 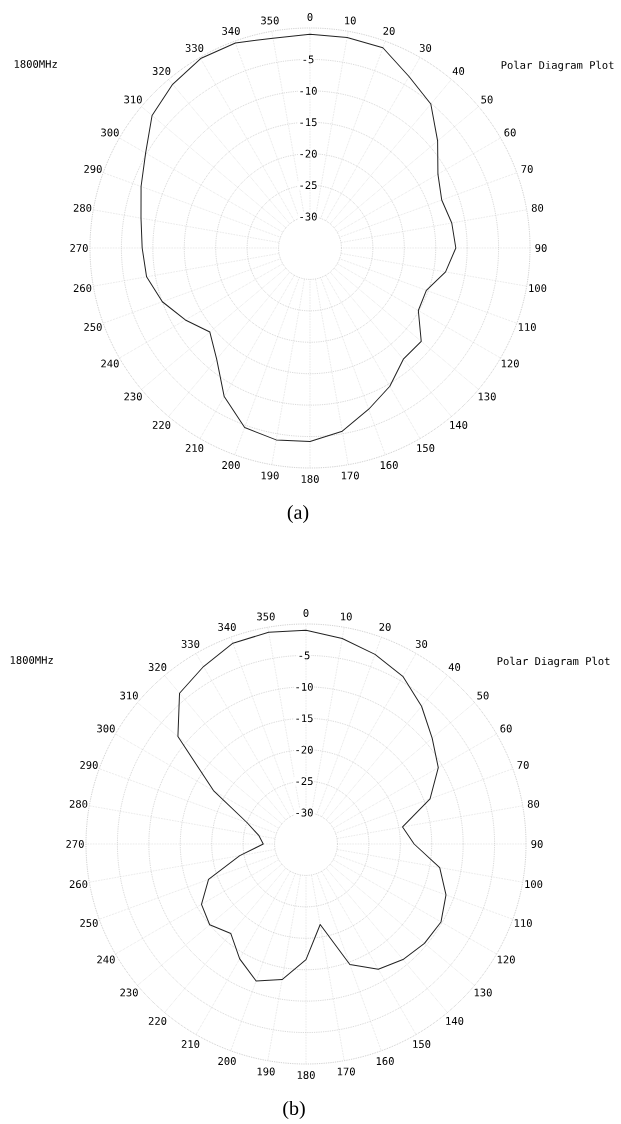 I want to click on text: (b), so click(x=294, y=1110).